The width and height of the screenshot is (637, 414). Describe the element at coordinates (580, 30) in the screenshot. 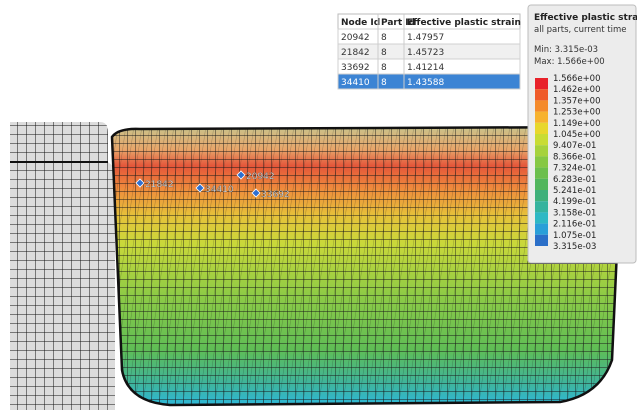

I see `legend-subtitle: all parts, current time` at that location.